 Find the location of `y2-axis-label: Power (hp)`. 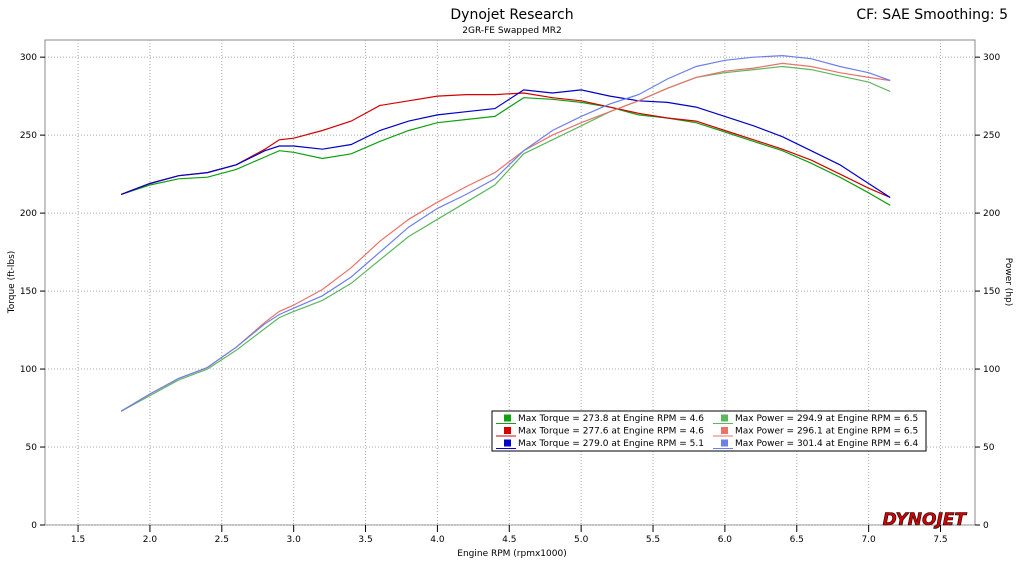

y2-axis-label: Power (hp) is located at coordinates (1008, 282).